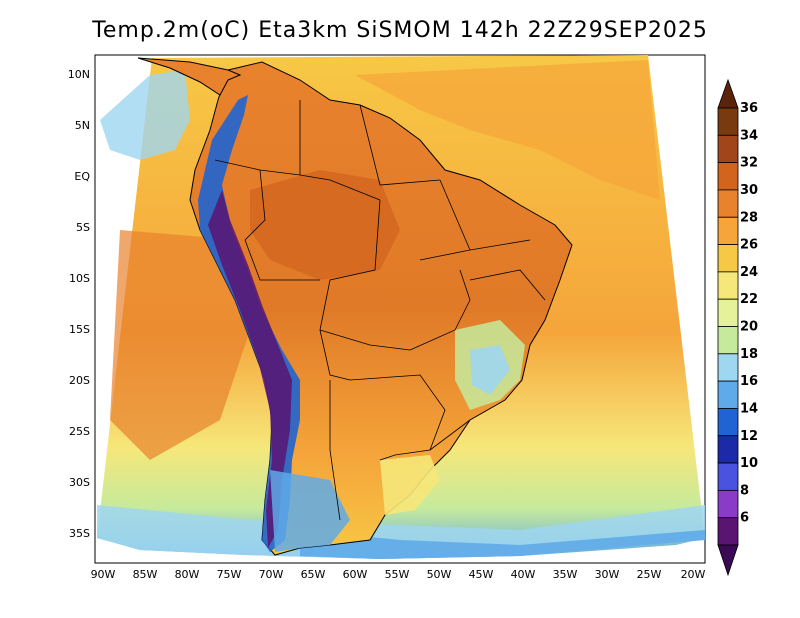 The width and height of the screenshot is (800, 618). What do you see at coordinates (749, 436) in the screenshot?
I see `colorbar-label: 12` at bounding box center [749, 436].